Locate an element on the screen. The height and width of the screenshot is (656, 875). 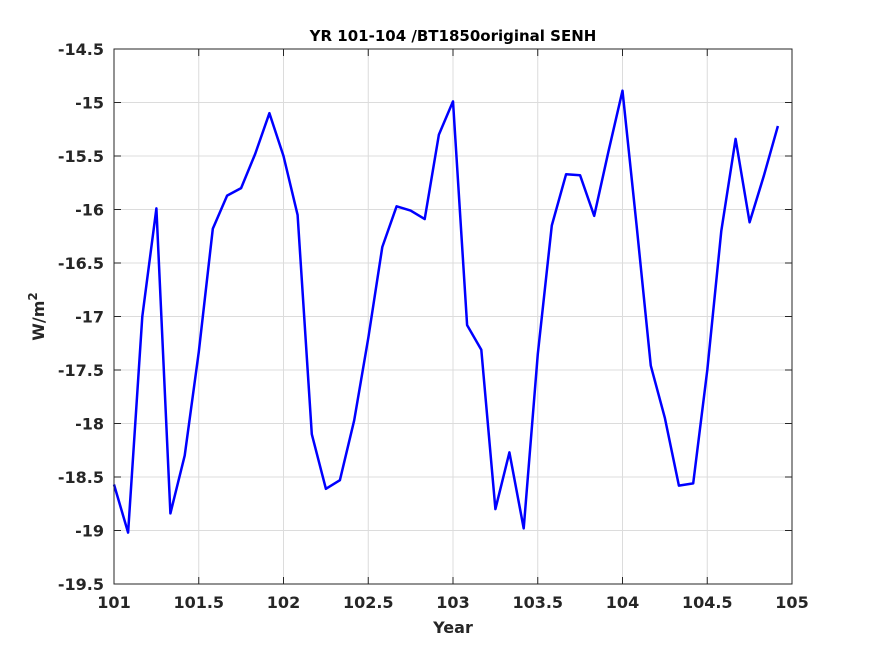
x-tick-label: 101 is located at coordinates (113, 602).